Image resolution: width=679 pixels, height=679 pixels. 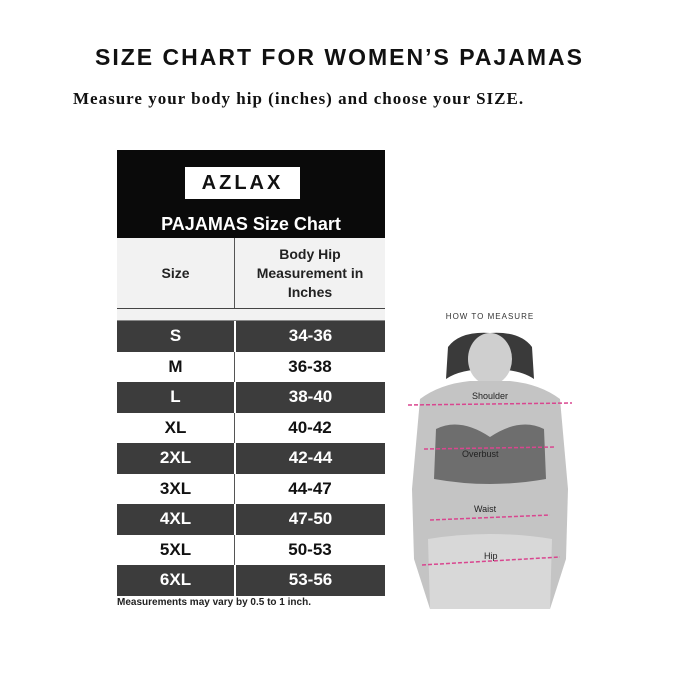 What do you see at coordinates (480, 454) in the screenshot?
I see `label-overbust: Overbust` at bounding box center [480, 454].